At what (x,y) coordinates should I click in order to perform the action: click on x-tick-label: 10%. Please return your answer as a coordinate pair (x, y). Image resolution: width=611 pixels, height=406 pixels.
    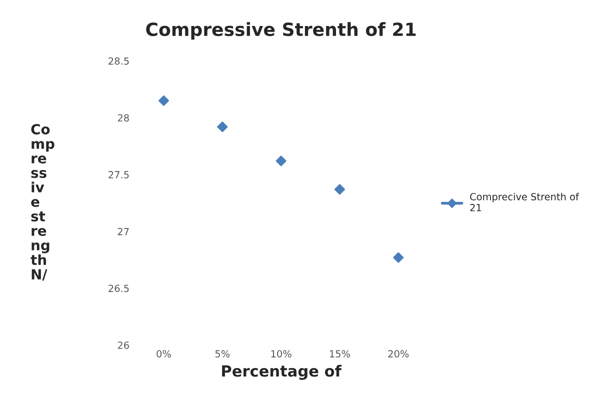
    Looking at the image, I should click on (281, 354).